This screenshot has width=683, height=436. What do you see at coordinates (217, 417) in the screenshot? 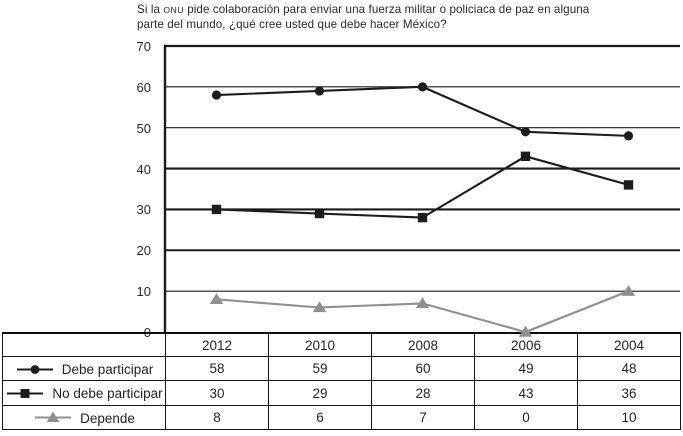
I see `value-cell-depende-2012: 8` at bounding box center [217, 417].